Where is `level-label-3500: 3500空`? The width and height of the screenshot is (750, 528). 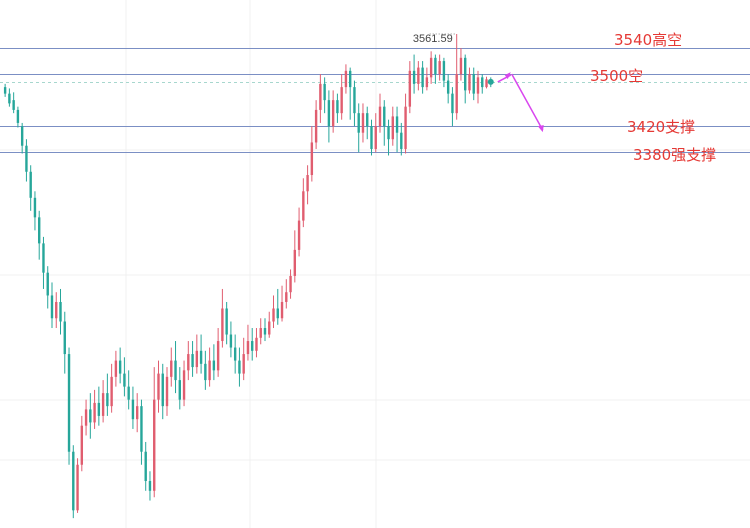
level-label-3500: 3500空 is located at coordinates (616, 76).